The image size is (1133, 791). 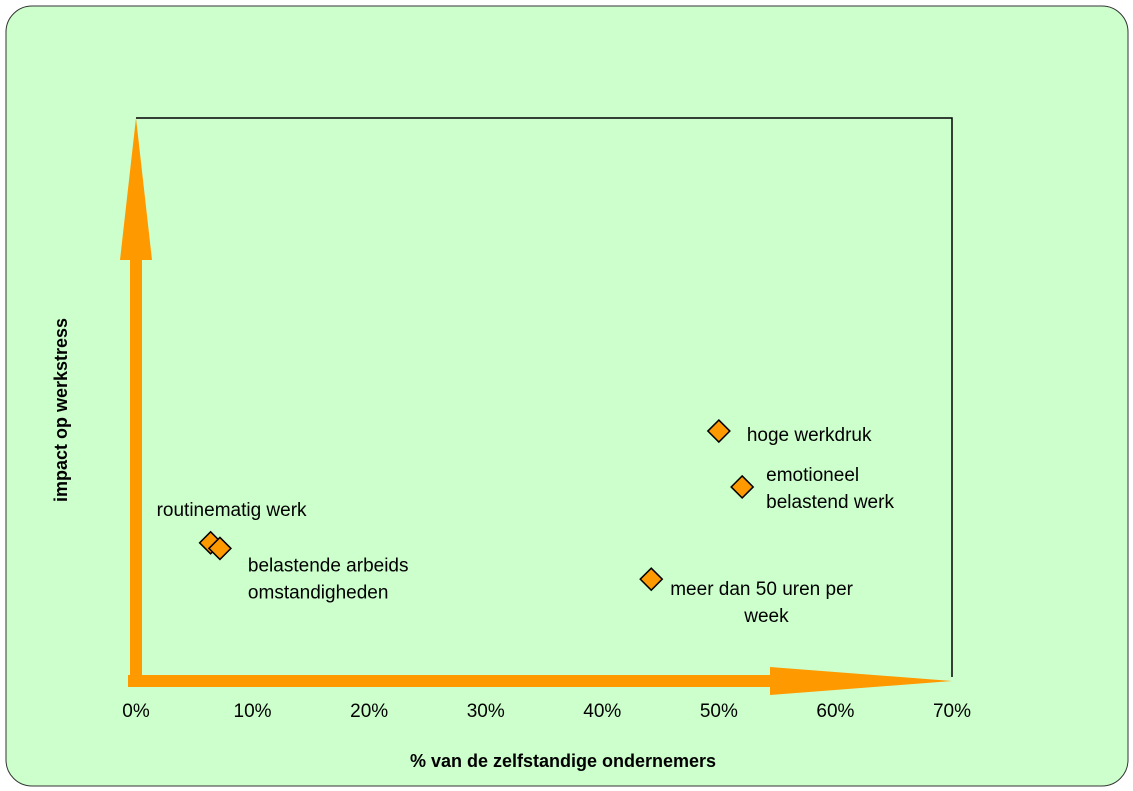 What do you see at coordinates (563, 761) in the screenshot?
I see `x-axis-title: % van de zelfstandige ondernemers` at bounding box center [563, 761].